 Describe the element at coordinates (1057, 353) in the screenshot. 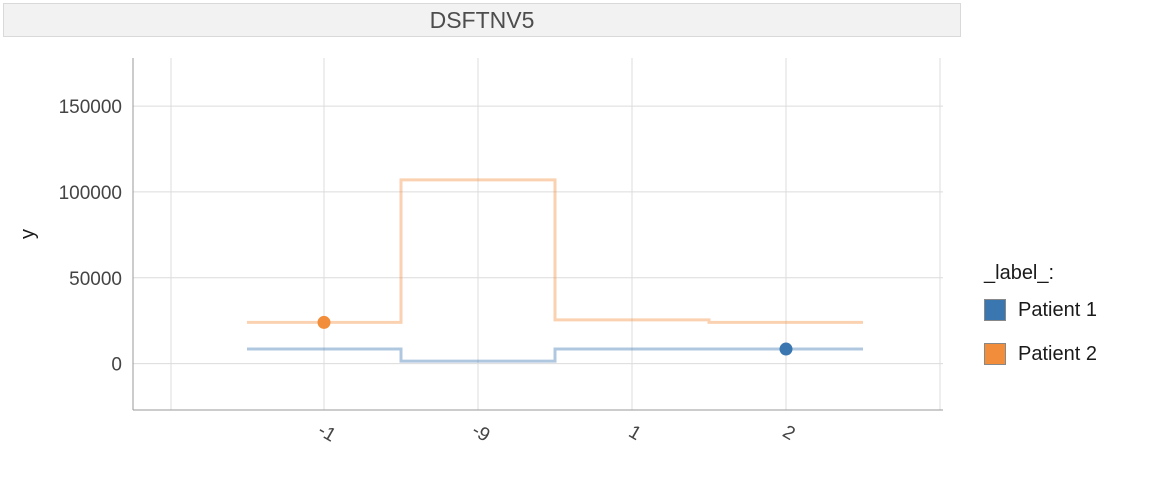

I see `legend-label-patient-2: Patient 2` at that location.